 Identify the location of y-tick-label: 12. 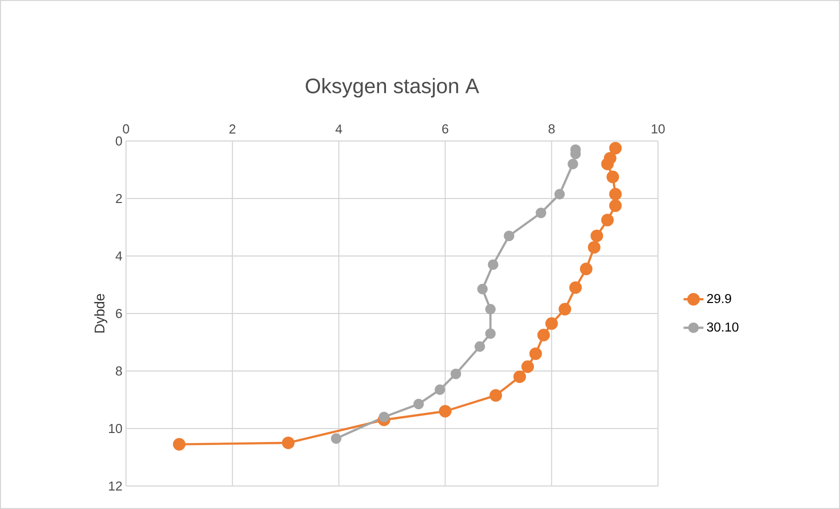
(115, 486).